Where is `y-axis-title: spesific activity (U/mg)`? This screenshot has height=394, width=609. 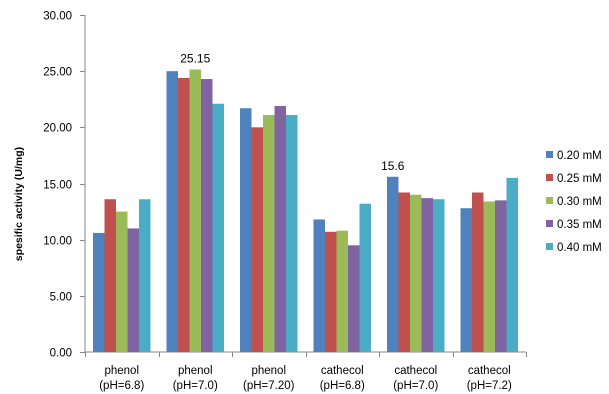 y-axis-title: spesific activity (U/mg) is located at coordinates (19, 204).